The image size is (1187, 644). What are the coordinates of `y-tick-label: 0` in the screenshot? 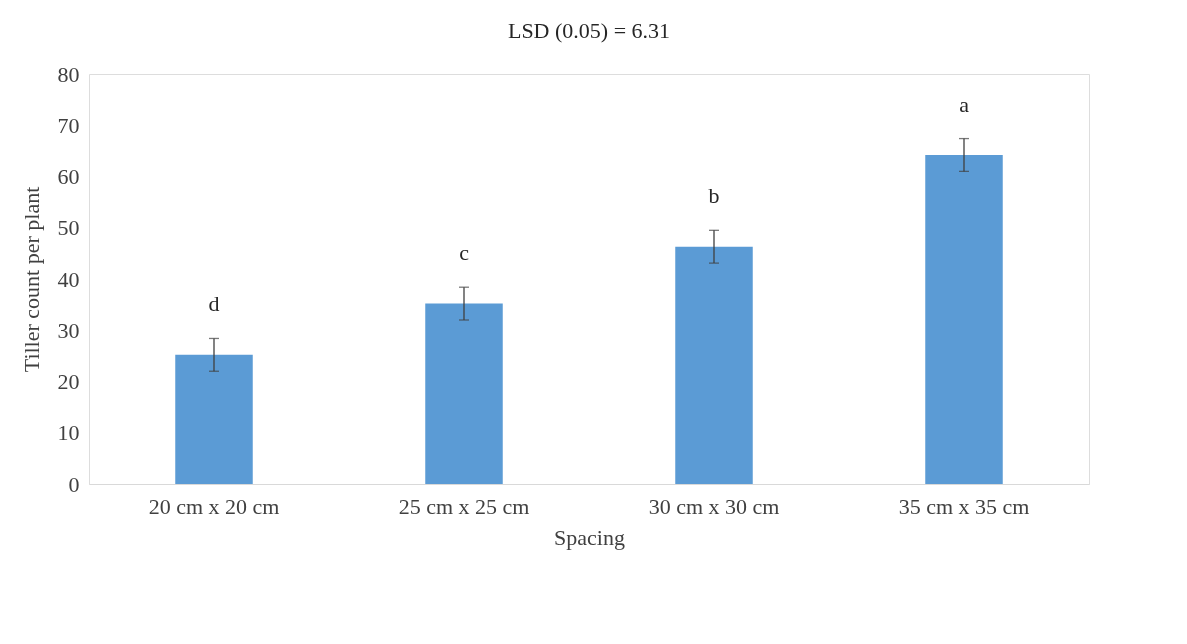 It's located at (74, 484).